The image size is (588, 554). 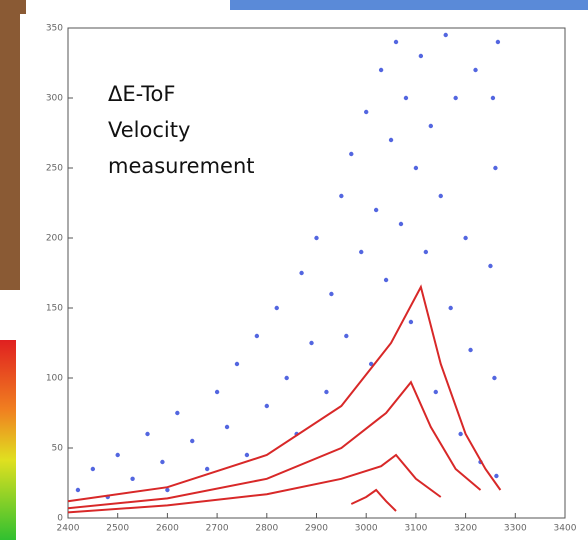 What do you see at coordinates (465, 529) in the screenshot?
I see `x-tick-label: 3200` at bounding box center [465, 529].